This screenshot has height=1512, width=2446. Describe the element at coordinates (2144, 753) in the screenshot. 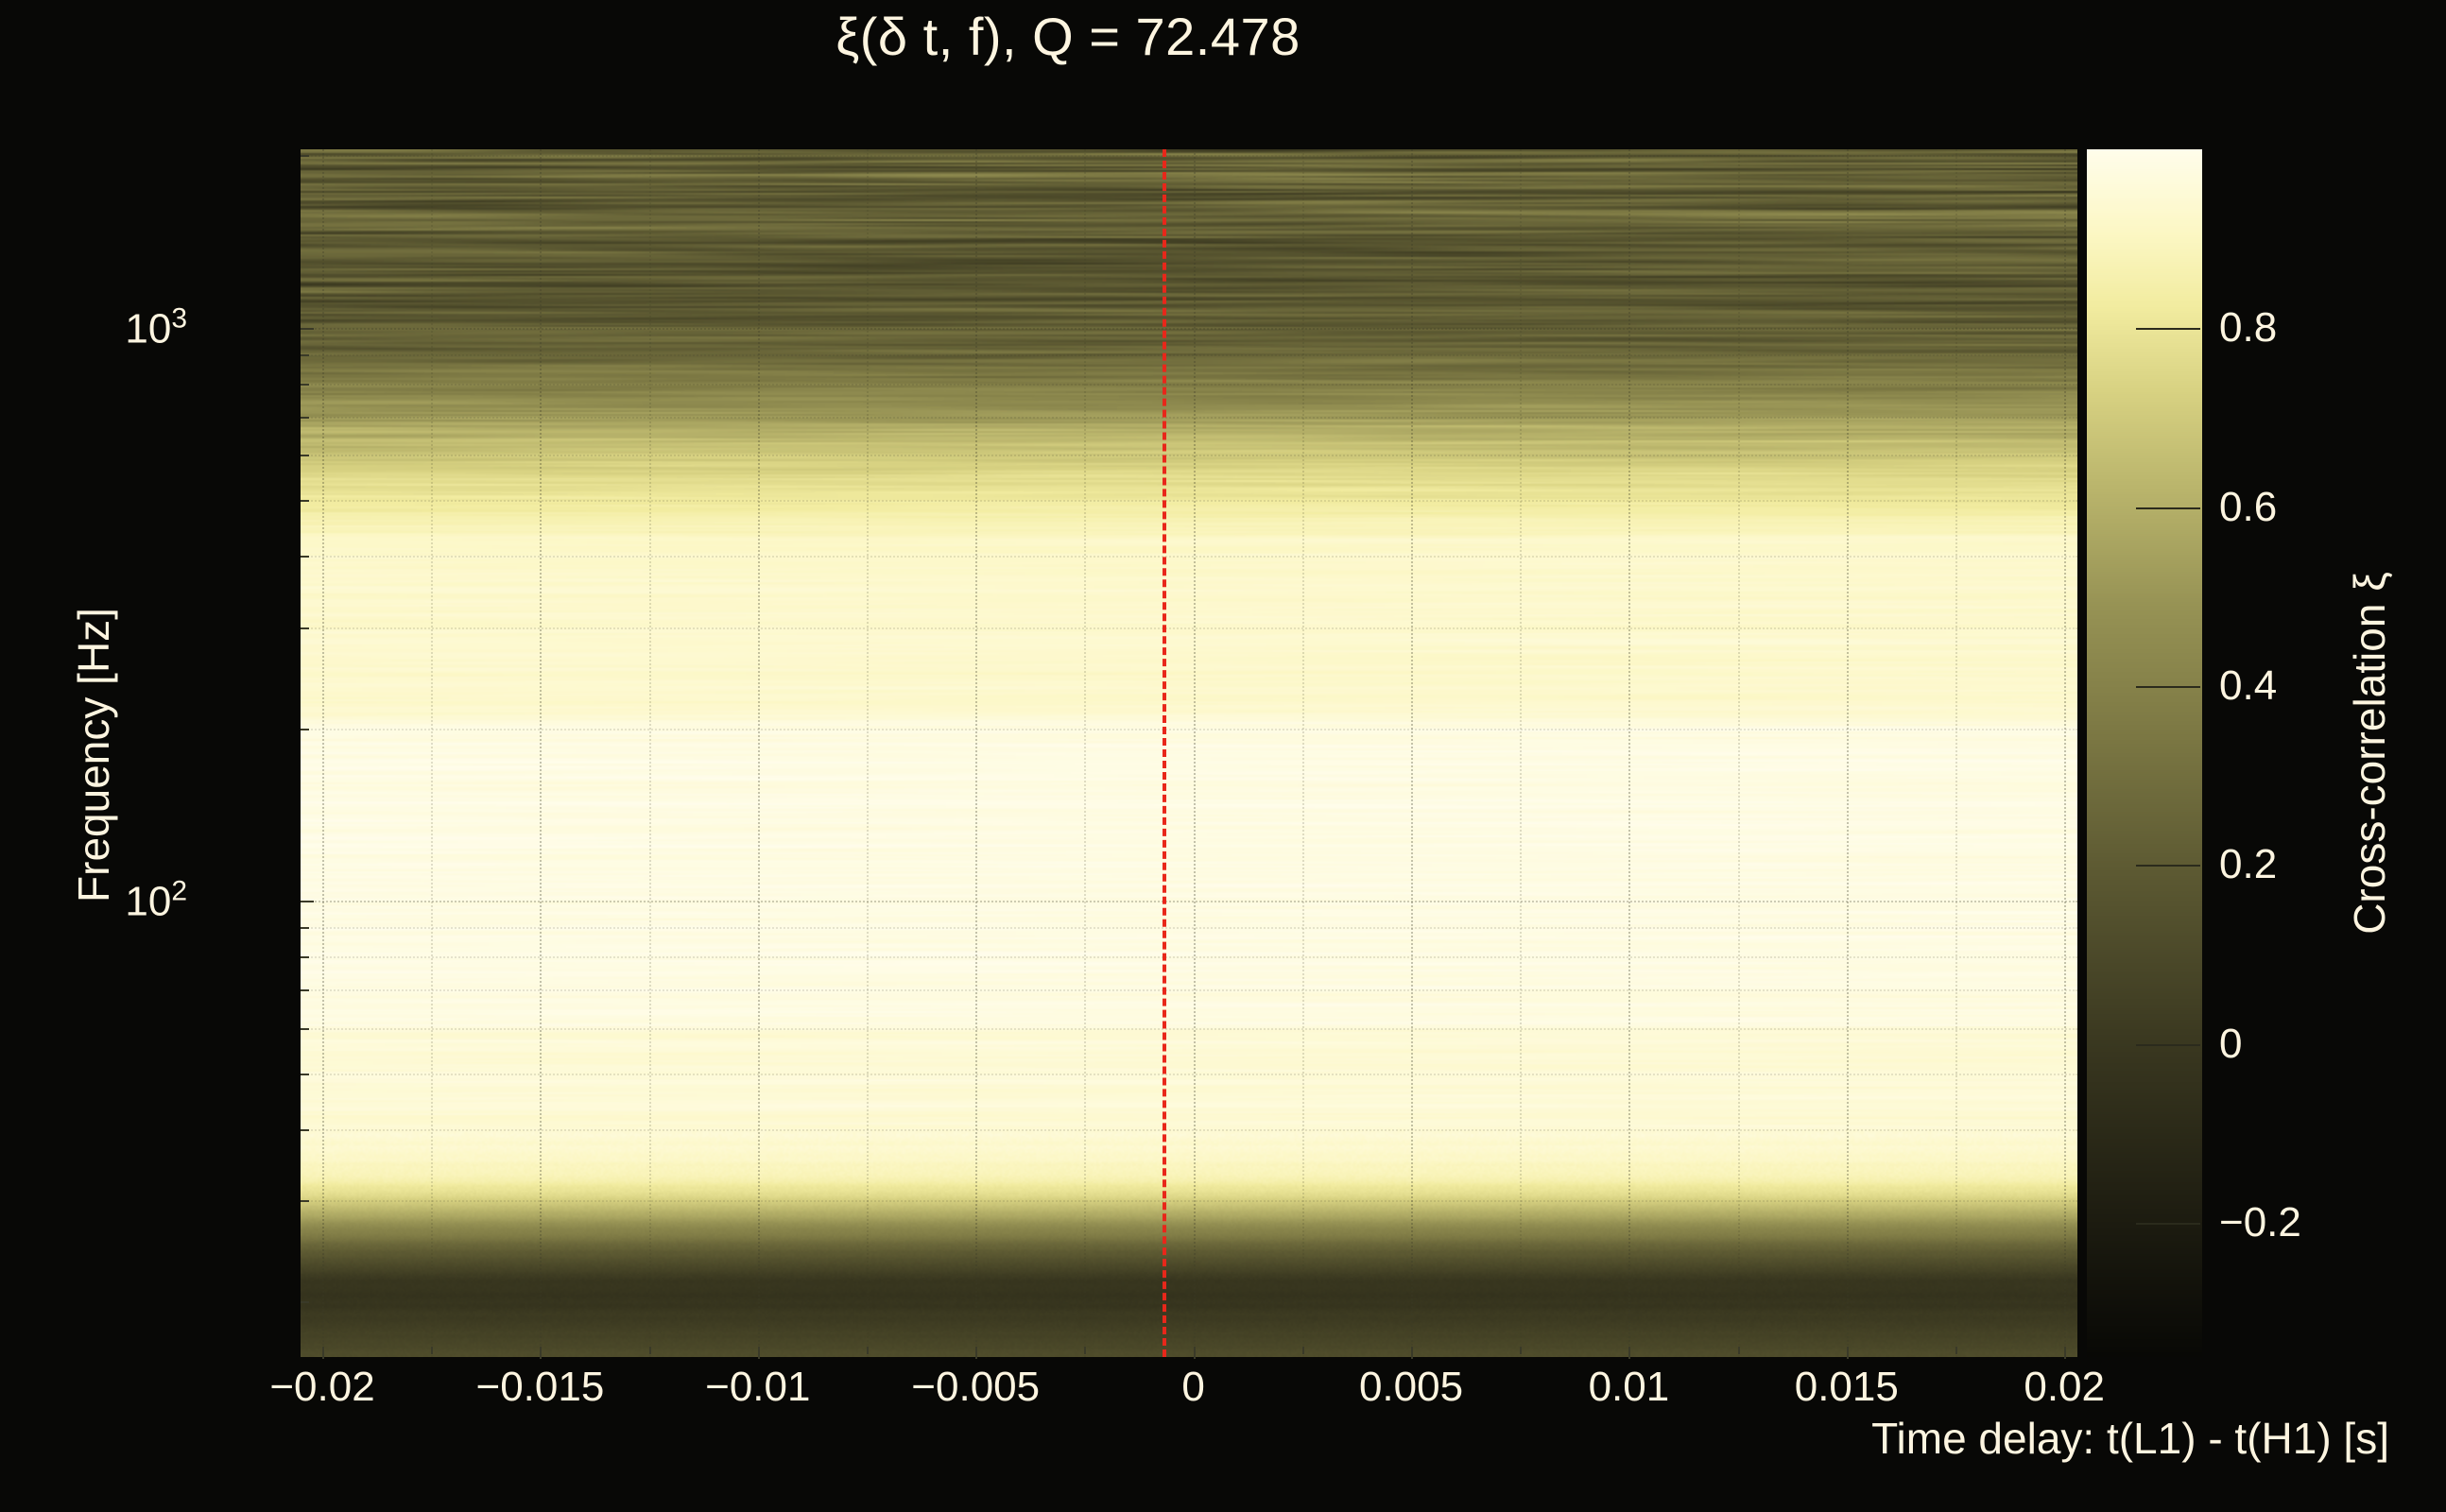

I see `colorbar-gradient` at that location.